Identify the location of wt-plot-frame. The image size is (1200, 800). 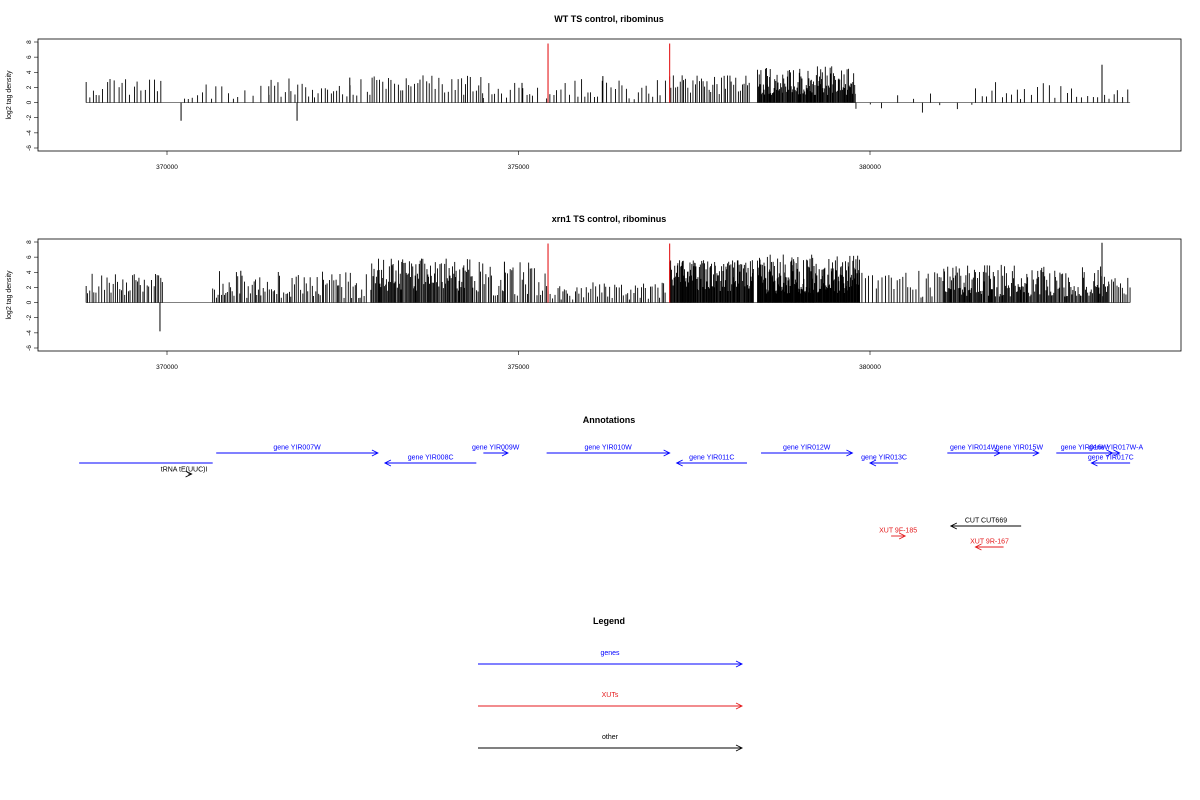
(609, 95).